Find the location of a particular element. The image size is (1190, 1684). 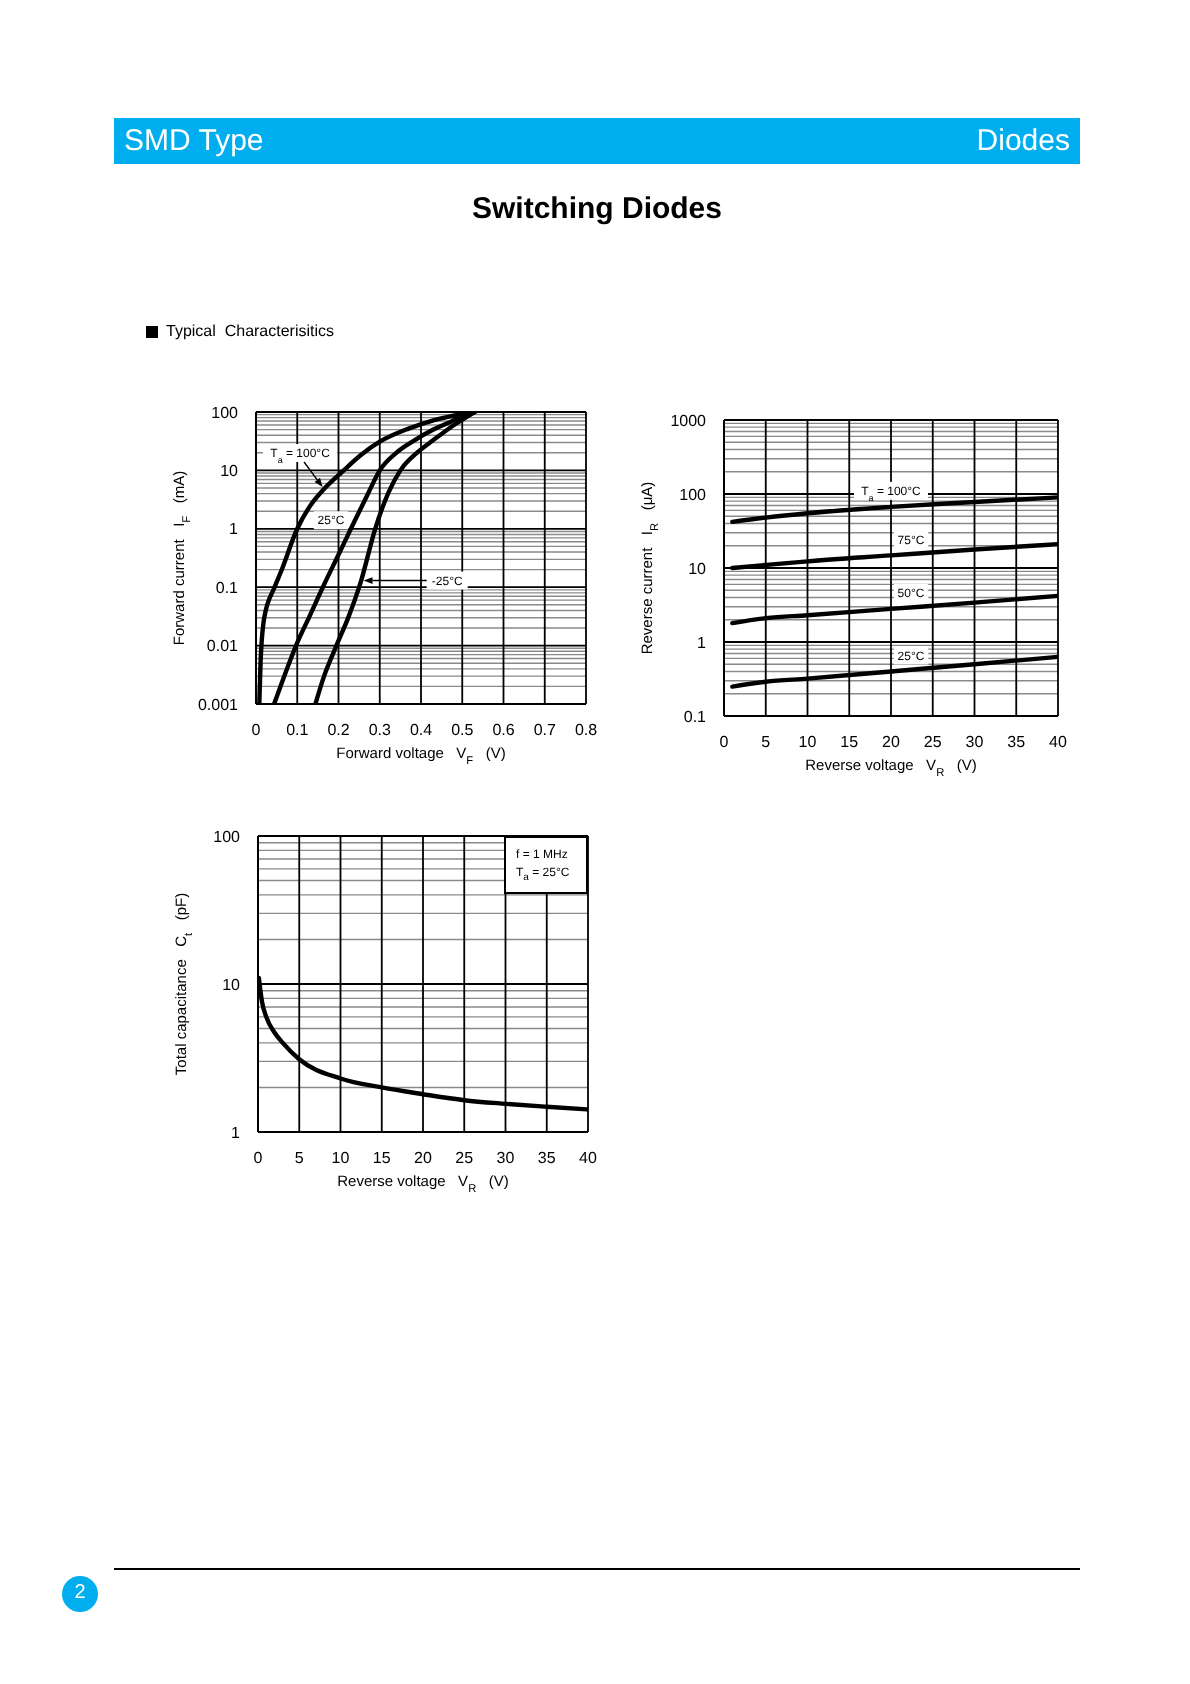

x-tick-label: 0.7 is located at coordinates (545, 730).